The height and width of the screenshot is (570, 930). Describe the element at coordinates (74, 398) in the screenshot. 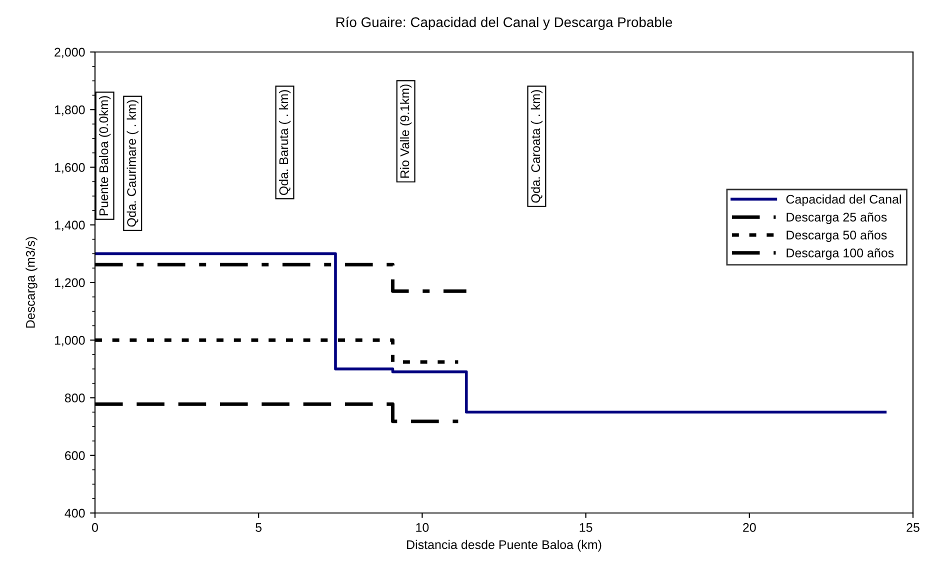

I see `y-tick-label: 800` at that location.